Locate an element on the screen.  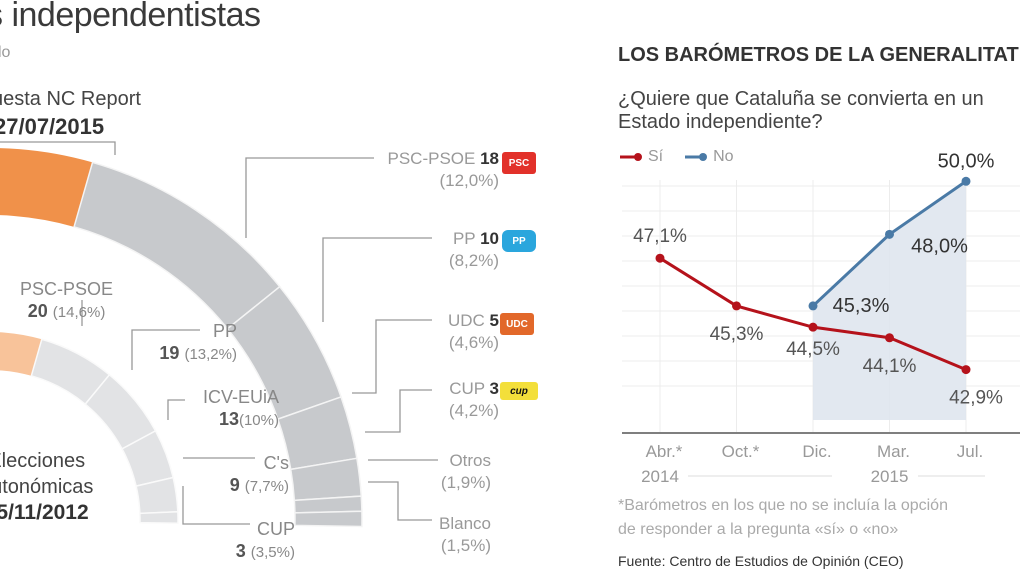
x-tick-label: Mar. is located at coordinates (893, 451).